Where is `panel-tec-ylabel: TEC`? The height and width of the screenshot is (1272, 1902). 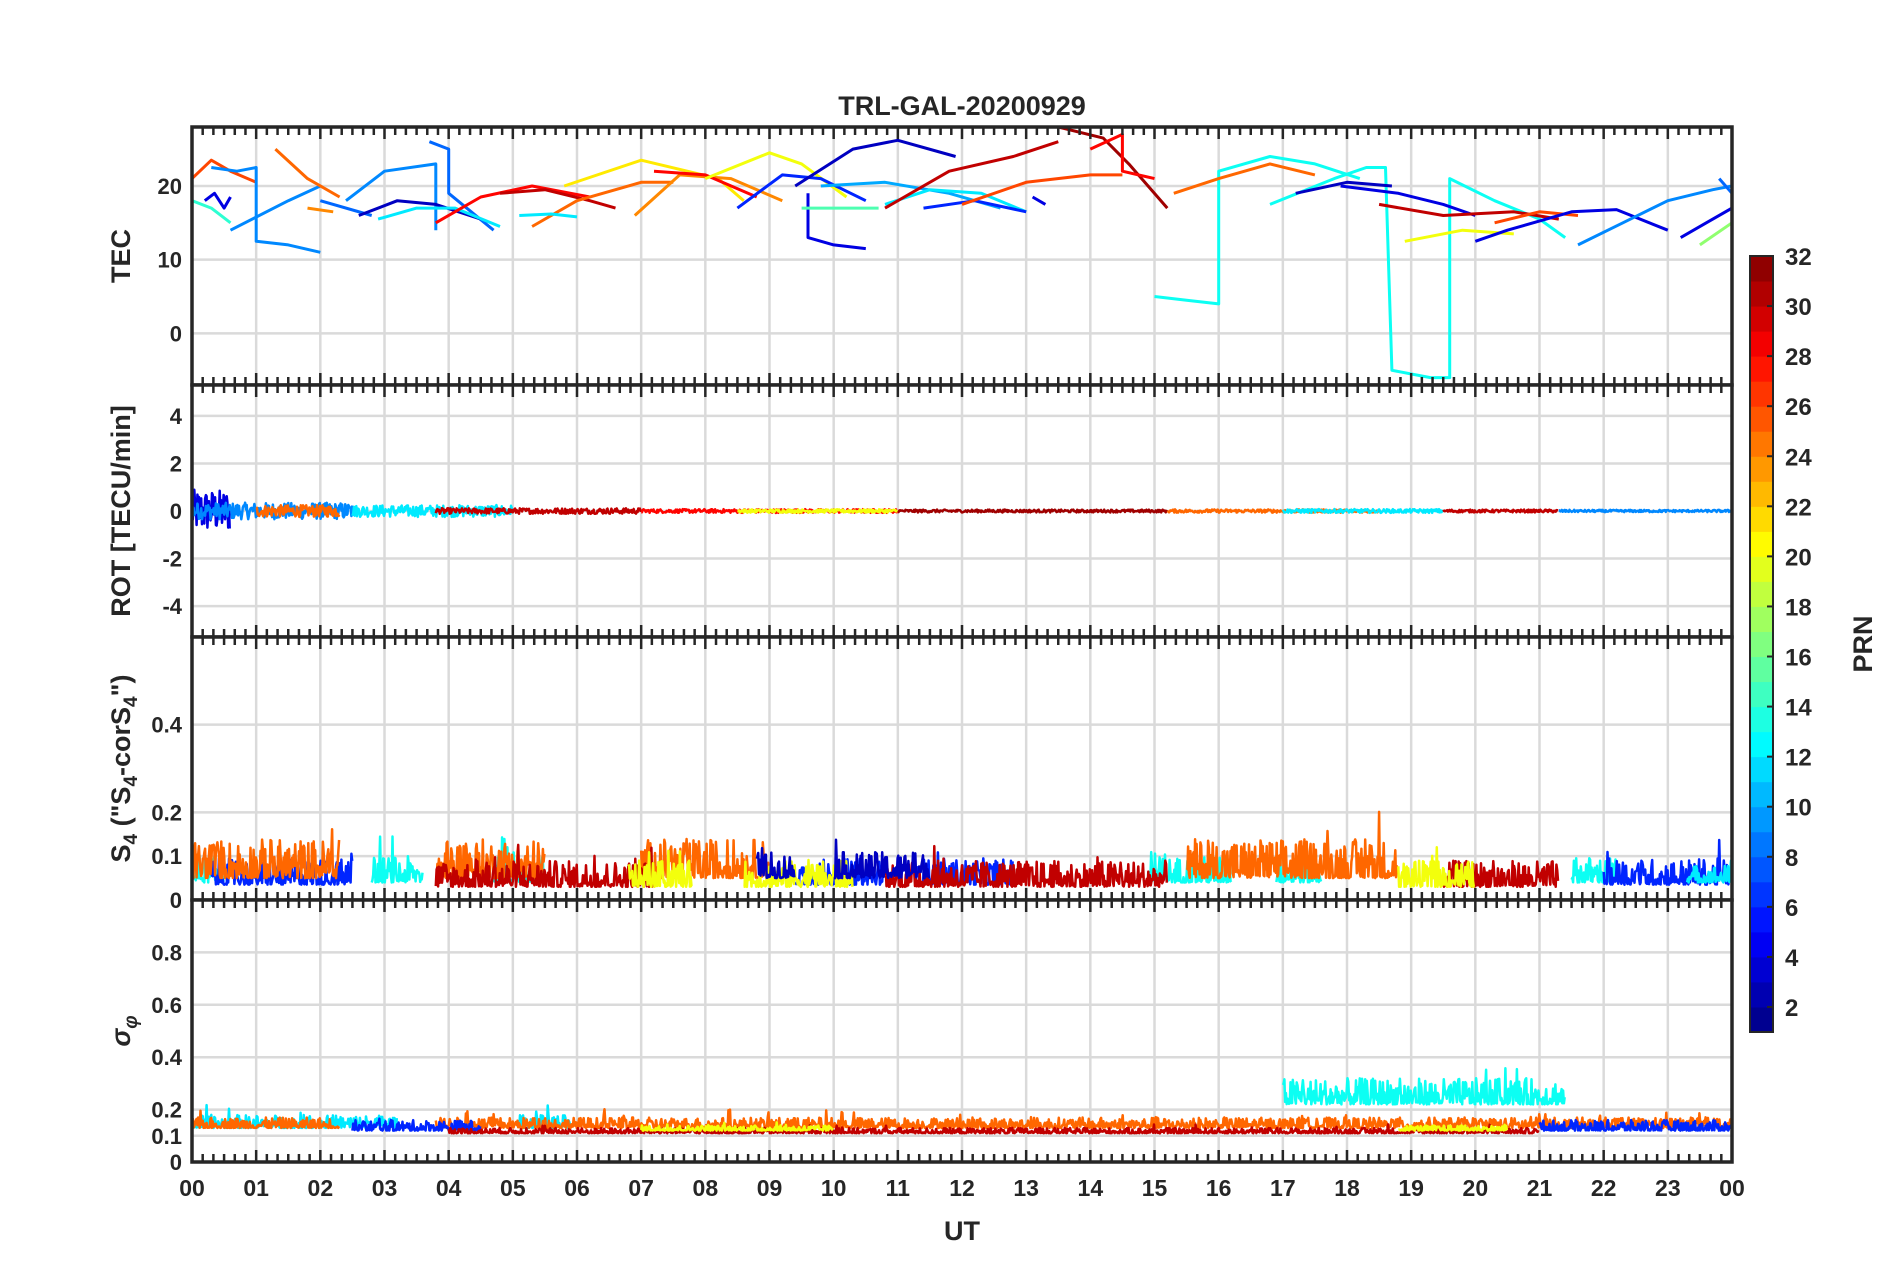 panel-tec-ylabel: TEC is located at coordinates (121, 256).